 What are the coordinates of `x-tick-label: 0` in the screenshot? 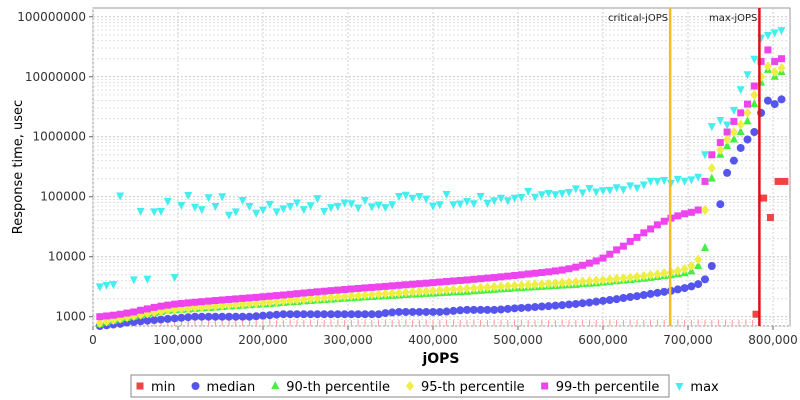 It's located at (93, 340).